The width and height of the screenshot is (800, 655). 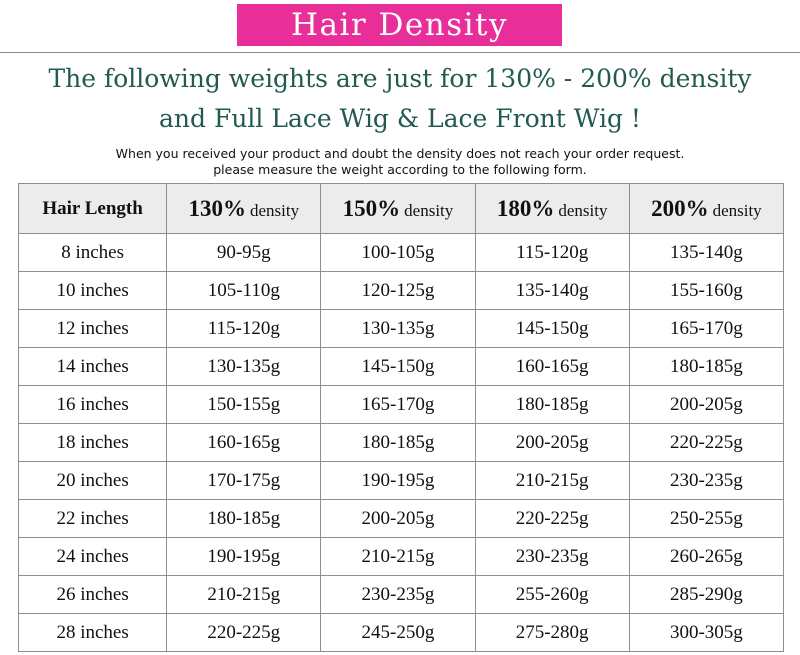 I want to click on weight-130-cell: 150-155g, so click(x=244, y=404).